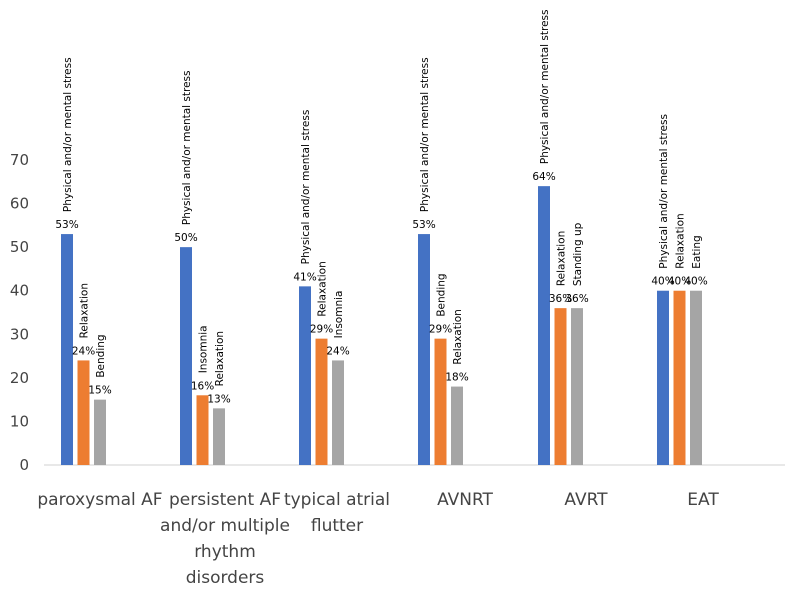  Describe the element at coordinates (225, 500) in the screenshot. I see `x-category-label: persistent AF` at that location.